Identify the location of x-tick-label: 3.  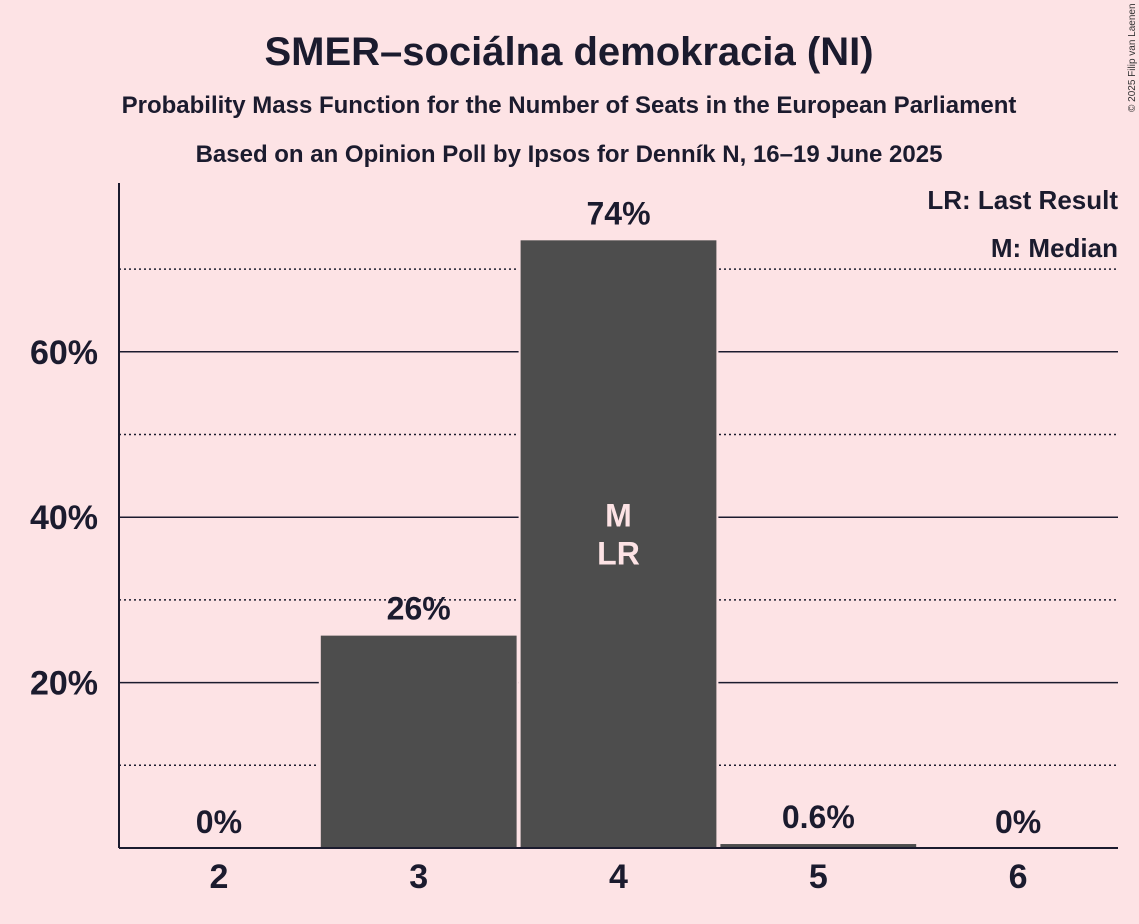
(418, 877).